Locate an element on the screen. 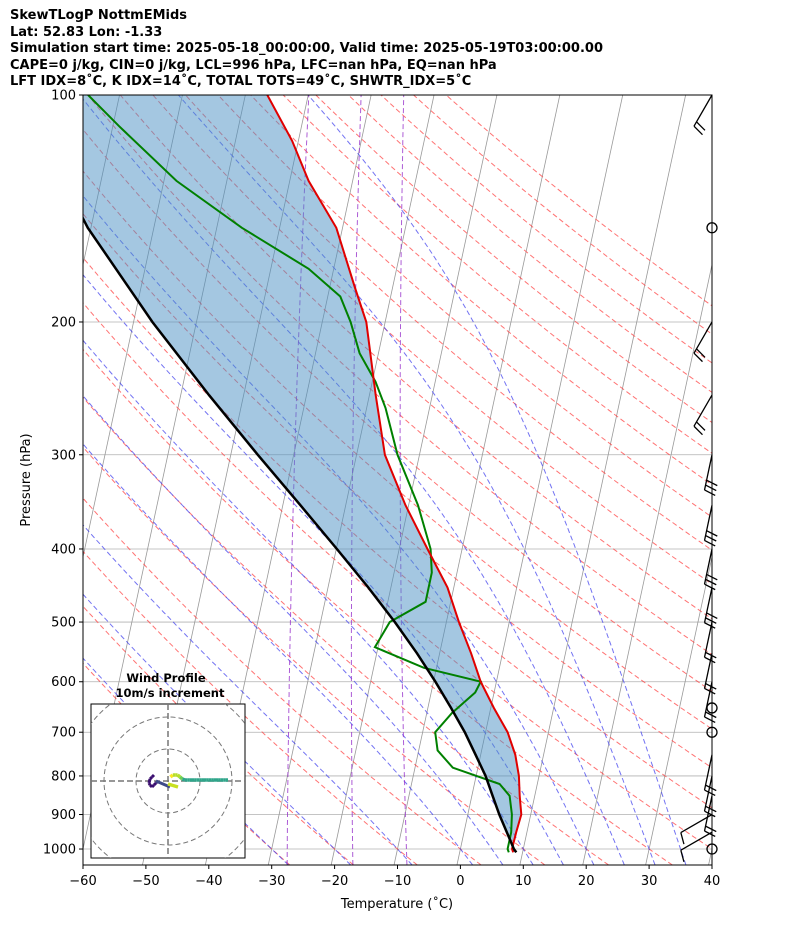 The width and height of the screenshot is (794, 937). y-tick-label: 100 is located at coordinates (63, 96).